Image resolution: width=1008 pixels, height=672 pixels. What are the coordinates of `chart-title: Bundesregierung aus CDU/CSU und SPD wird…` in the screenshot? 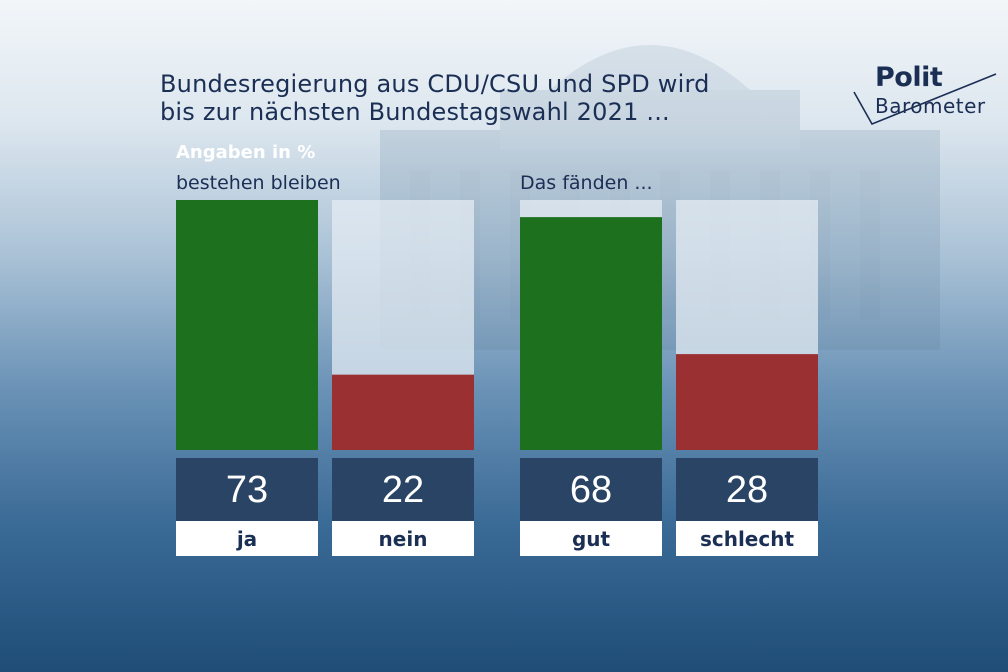 It's located at (435, 98).